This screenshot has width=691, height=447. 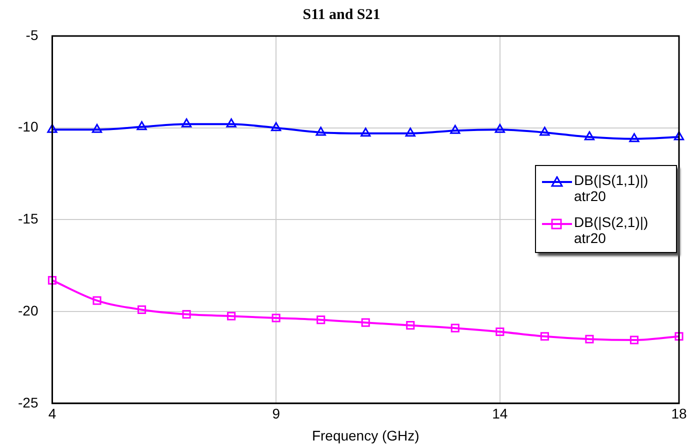 I want to click on x-tick-label: 4, so click(x=52, y=414).